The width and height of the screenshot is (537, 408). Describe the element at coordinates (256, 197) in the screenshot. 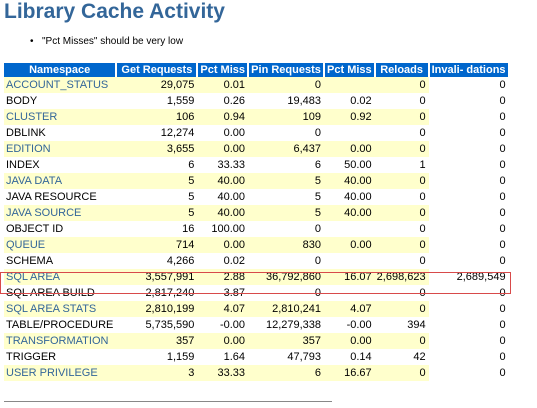

I see `table-row: JAVA RESOURCE 5 40.00 5 40.00 0 0` at that location.